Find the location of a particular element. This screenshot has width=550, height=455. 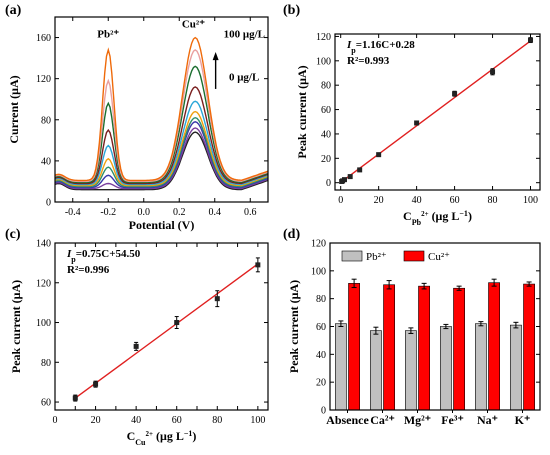

fit-line is located at coordinates (166, 331).